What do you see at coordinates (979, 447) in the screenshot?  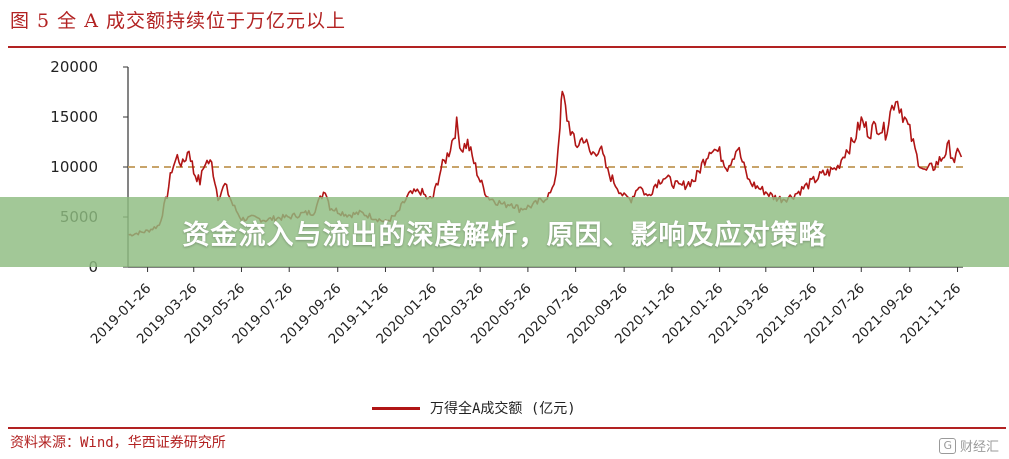 I see `watermark-text: 财经汇` at bounding box center [979, 447].